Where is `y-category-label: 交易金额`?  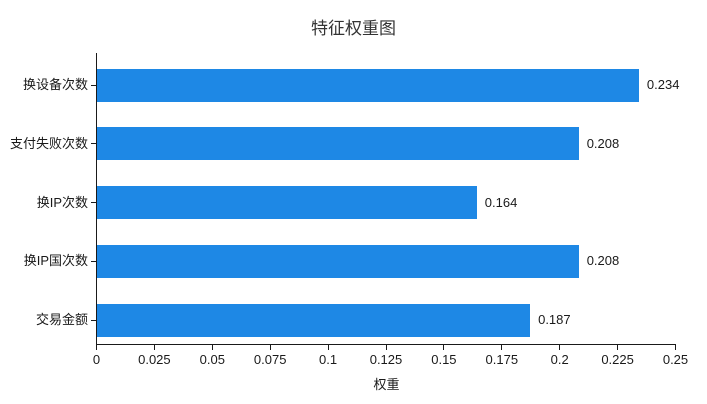 y-category-label: 交易金额 is located at coordinates (61, 320).